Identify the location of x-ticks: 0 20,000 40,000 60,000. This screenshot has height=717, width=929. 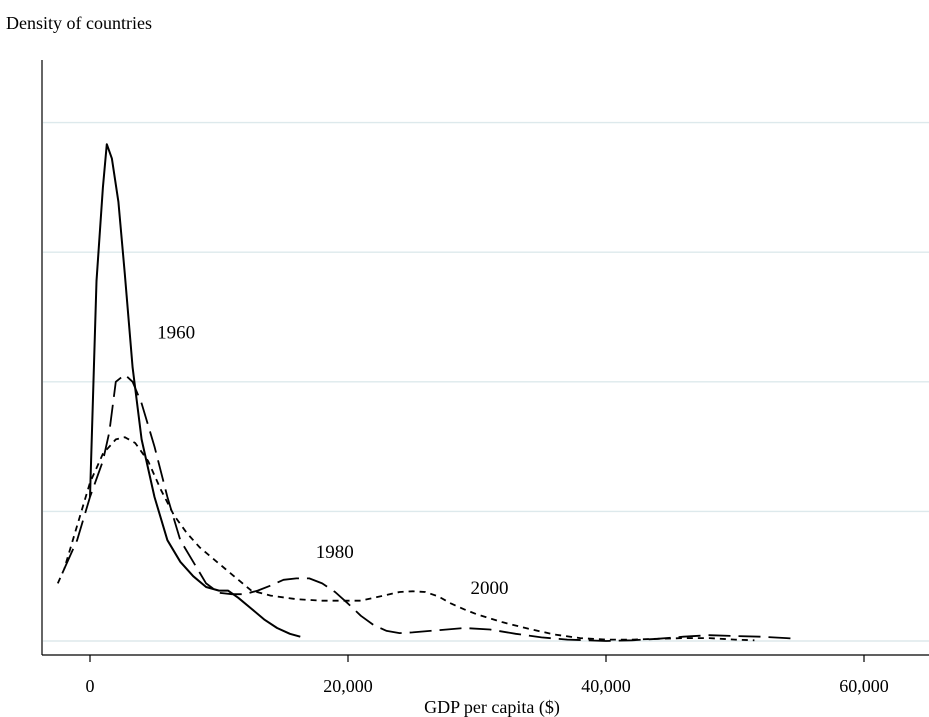
(487, 675).